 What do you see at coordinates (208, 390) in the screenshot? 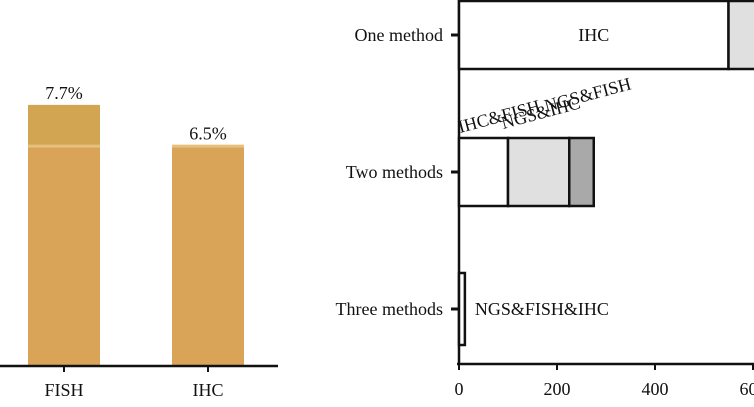
I see `x-tick-label: IHC` at bounding box center [208, 390].